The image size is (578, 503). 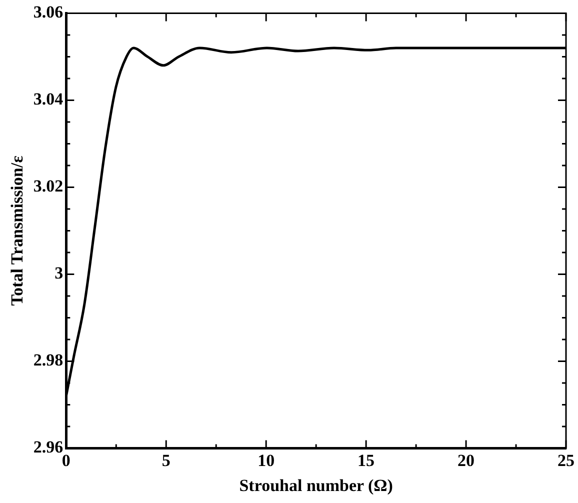 What do you see at coordinates (48, 99) in the screenshot?
I see `y-tick-label: 3.04` at bounding box center [48, 99].